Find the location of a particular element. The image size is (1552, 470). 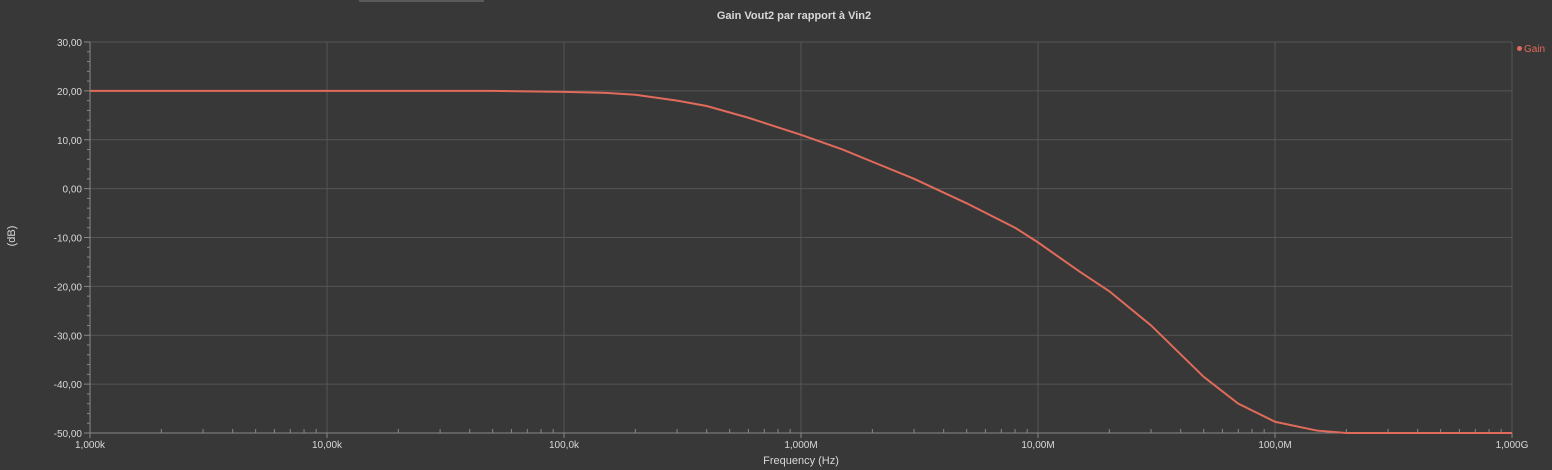

y-tick-label: 20,00 is located at coordinates (69, 92).